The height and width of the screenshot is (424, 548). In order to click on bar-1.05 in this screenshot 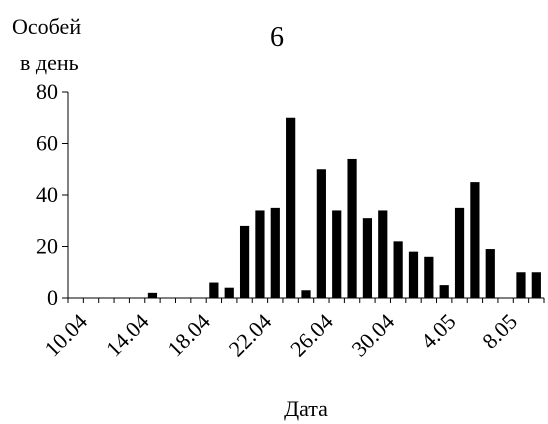, I will do `click(398, 269)`.